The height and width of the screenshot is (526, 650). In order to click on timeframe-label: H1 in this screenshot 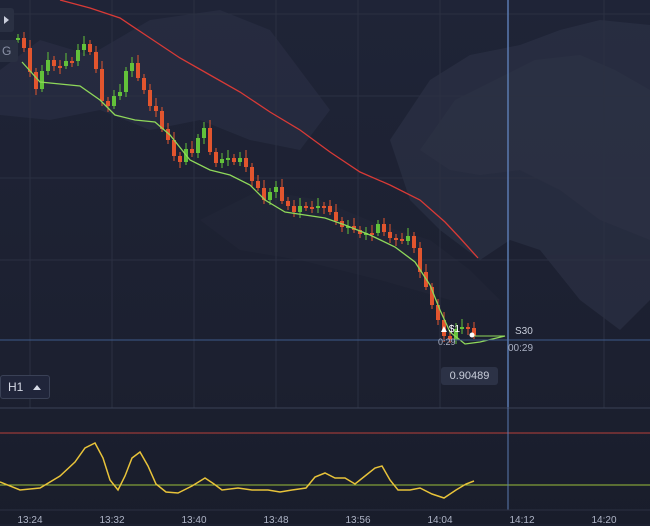, I will do `click(16, 387)`.